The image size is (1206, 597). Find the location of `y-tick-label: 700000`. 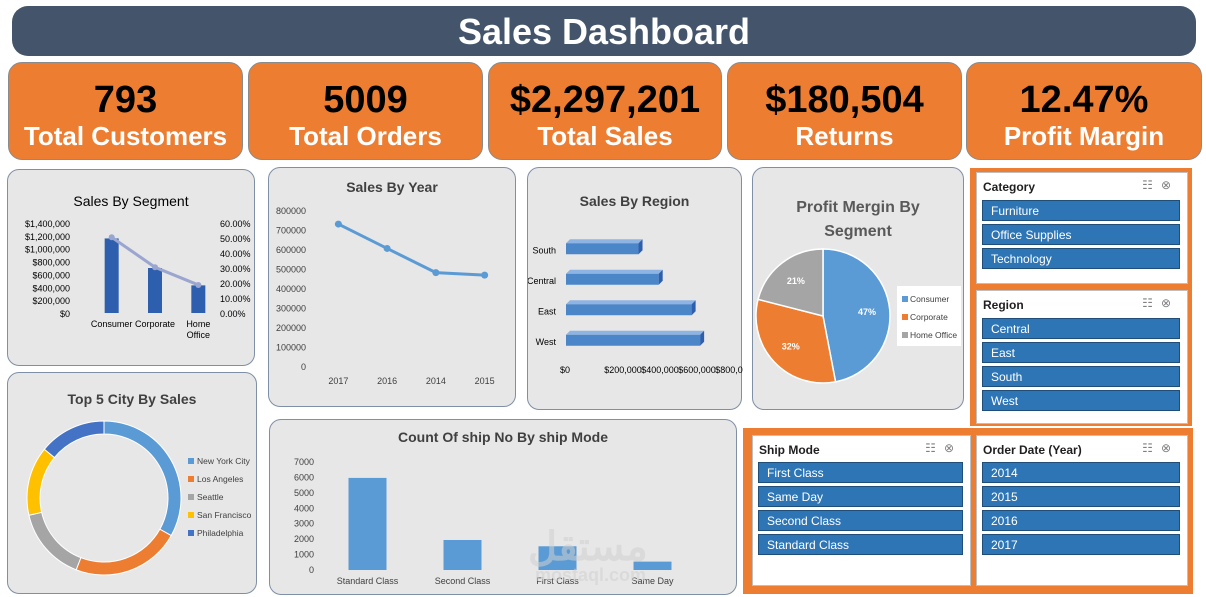

y-tick-label: 700000 is located at coordinates (291, 231).